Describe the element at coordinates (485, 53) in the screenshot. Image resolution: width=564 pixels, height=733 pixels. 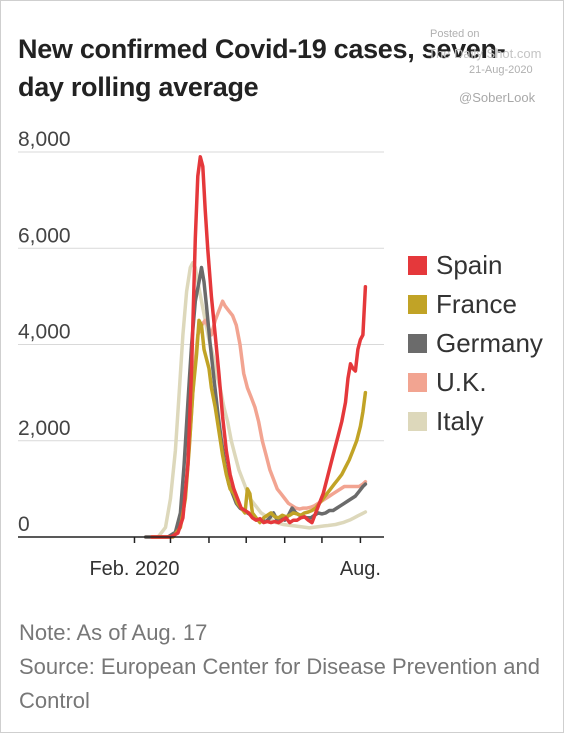
I see `watermark-site: The Daily Shot.com` at that location.